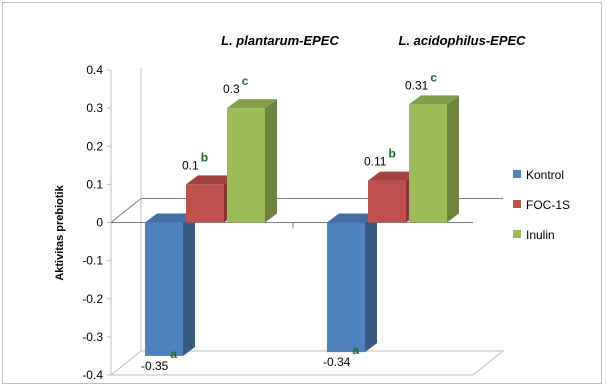 The width and height of the screenshot is (606, 388). Describe the element at coordinates (92, 299) in the screenshot. I see `y-tick-label: -0.2` at that location.